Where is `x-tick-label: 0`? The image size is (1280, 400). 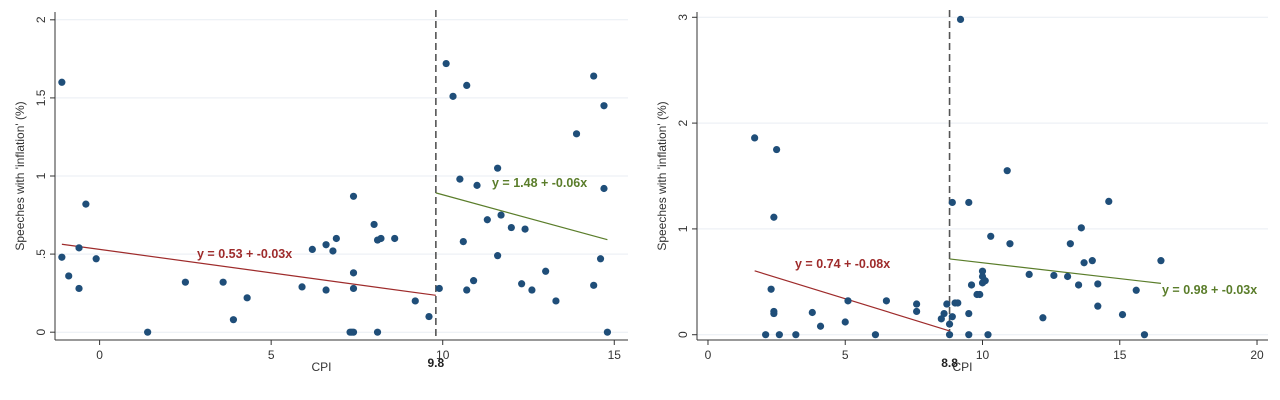
x-tick-label: 0 is located at coordinates (708, 355).